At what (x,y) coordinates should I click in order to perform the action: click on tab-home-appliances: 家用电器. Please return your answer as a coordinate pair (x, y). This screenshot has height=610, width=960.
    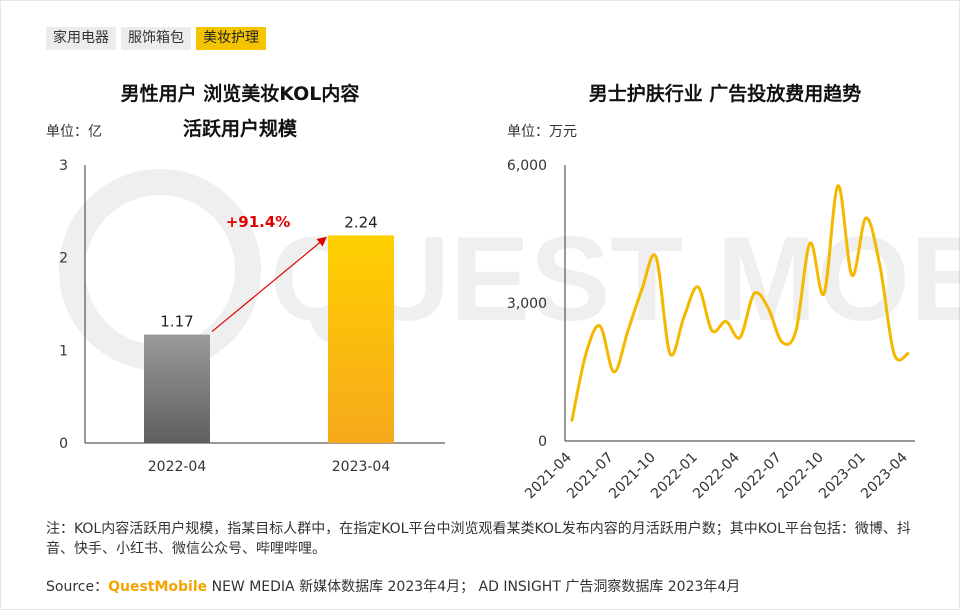
    Looking at the image, I should click on (81, 38).